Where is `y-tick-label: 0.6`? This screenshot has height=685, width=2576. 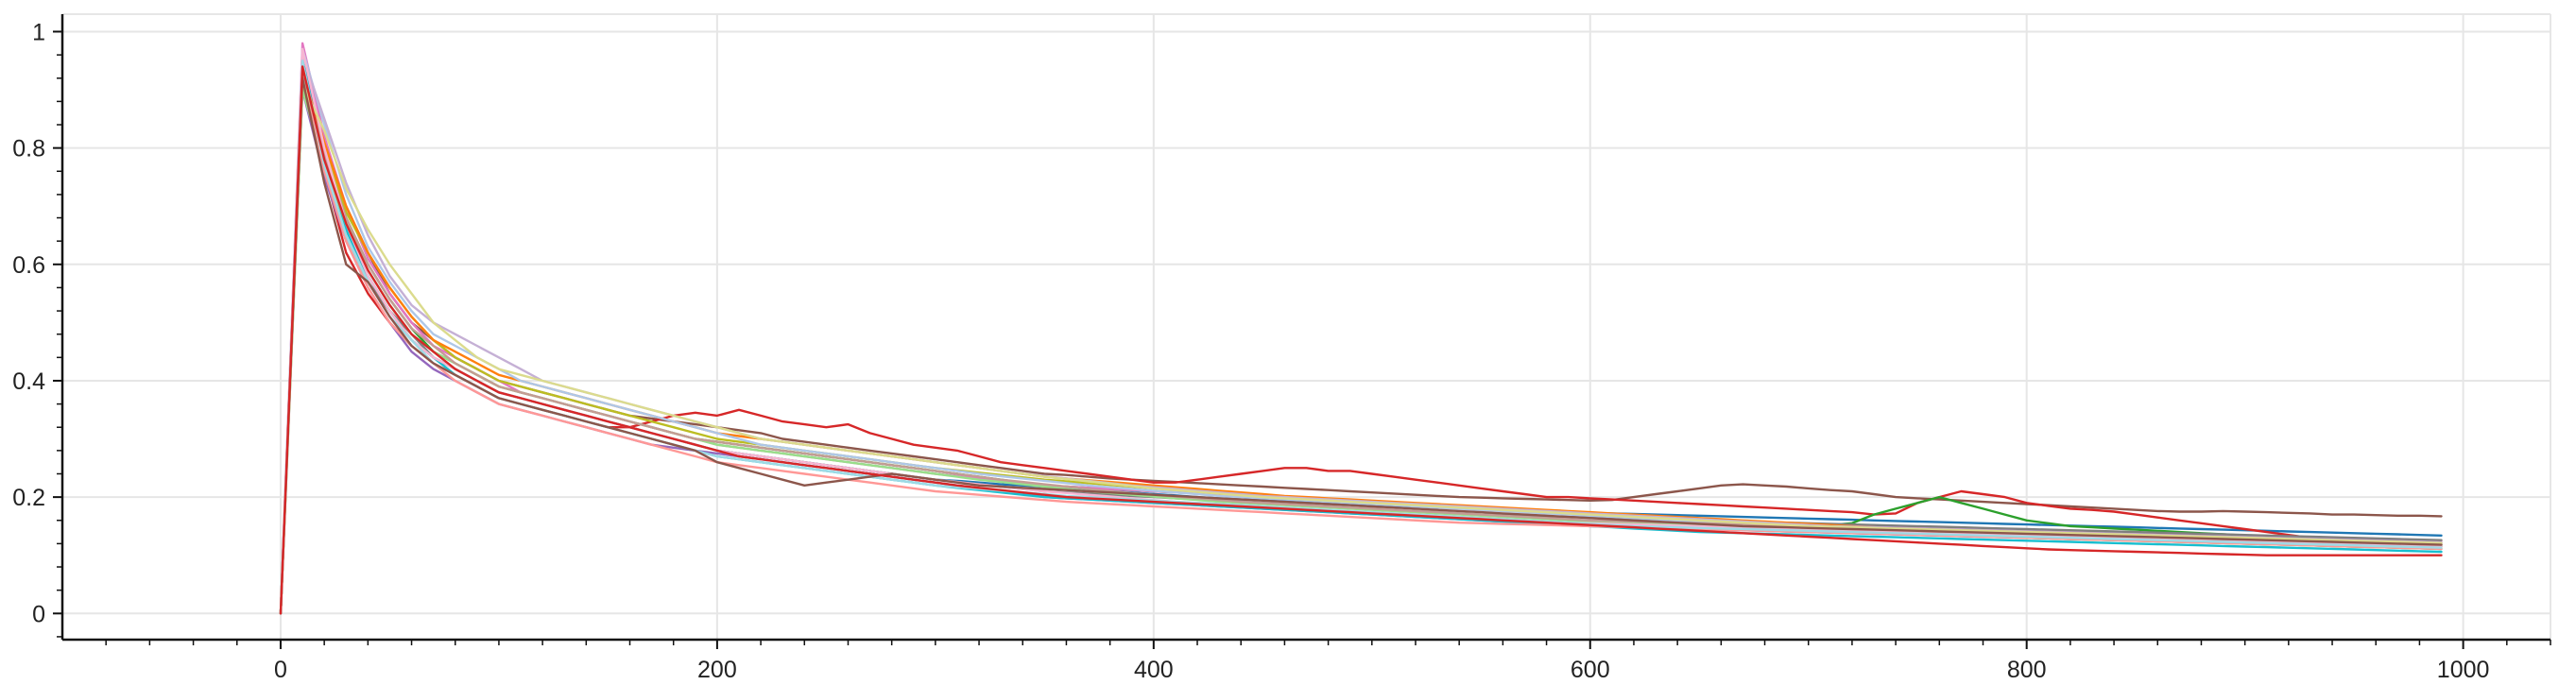 y-tick-label: 0.6 is located at coordinates (28, 265).